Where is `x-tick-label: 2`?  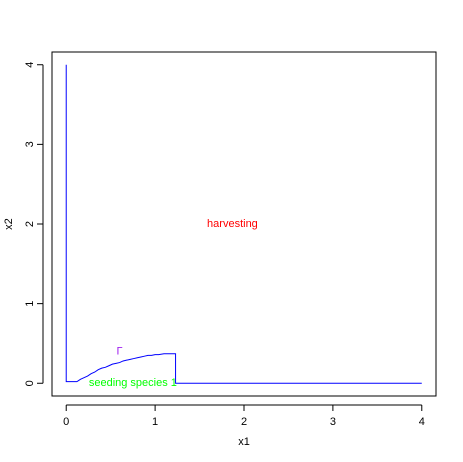
x-tick-label: 2 is located at coordinates (244, 422).